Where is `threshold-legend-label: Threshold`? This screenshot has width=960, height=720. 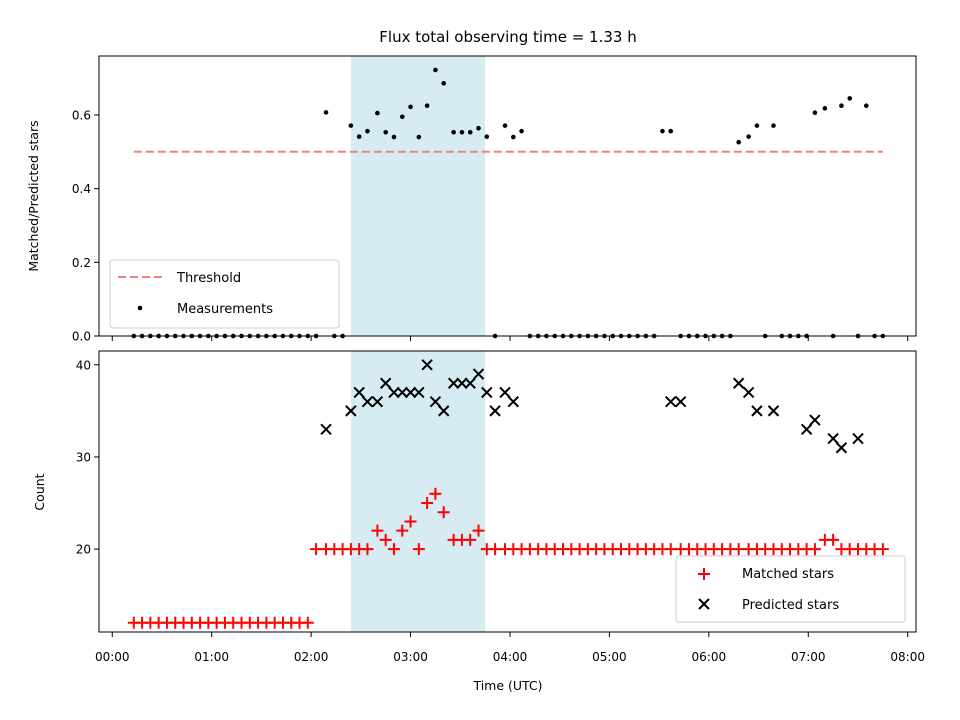 threshold-legend-label: Threshold is located at coordinates (208, 278).